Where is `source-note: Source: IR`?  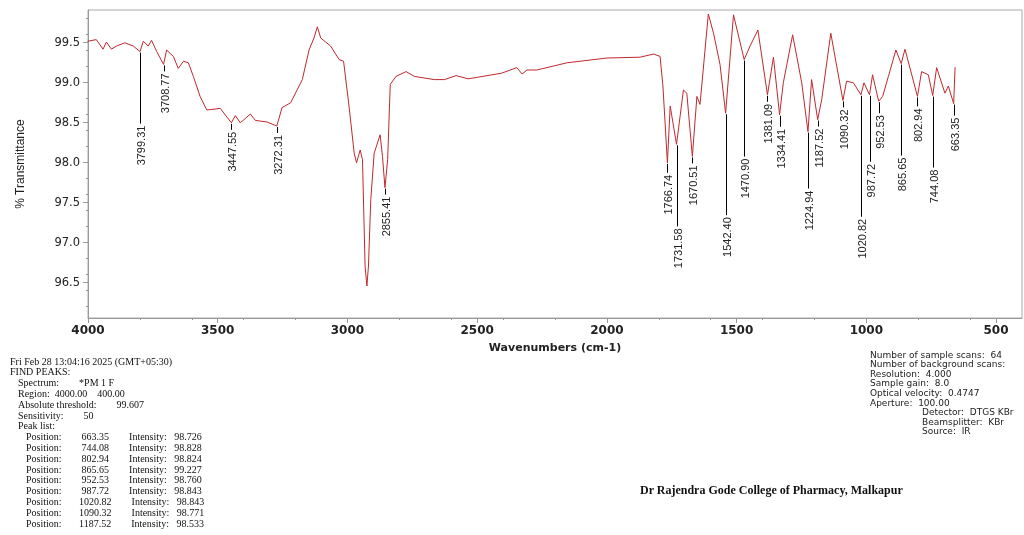 source-note: Source: IR is located at coordinates (946, 431).